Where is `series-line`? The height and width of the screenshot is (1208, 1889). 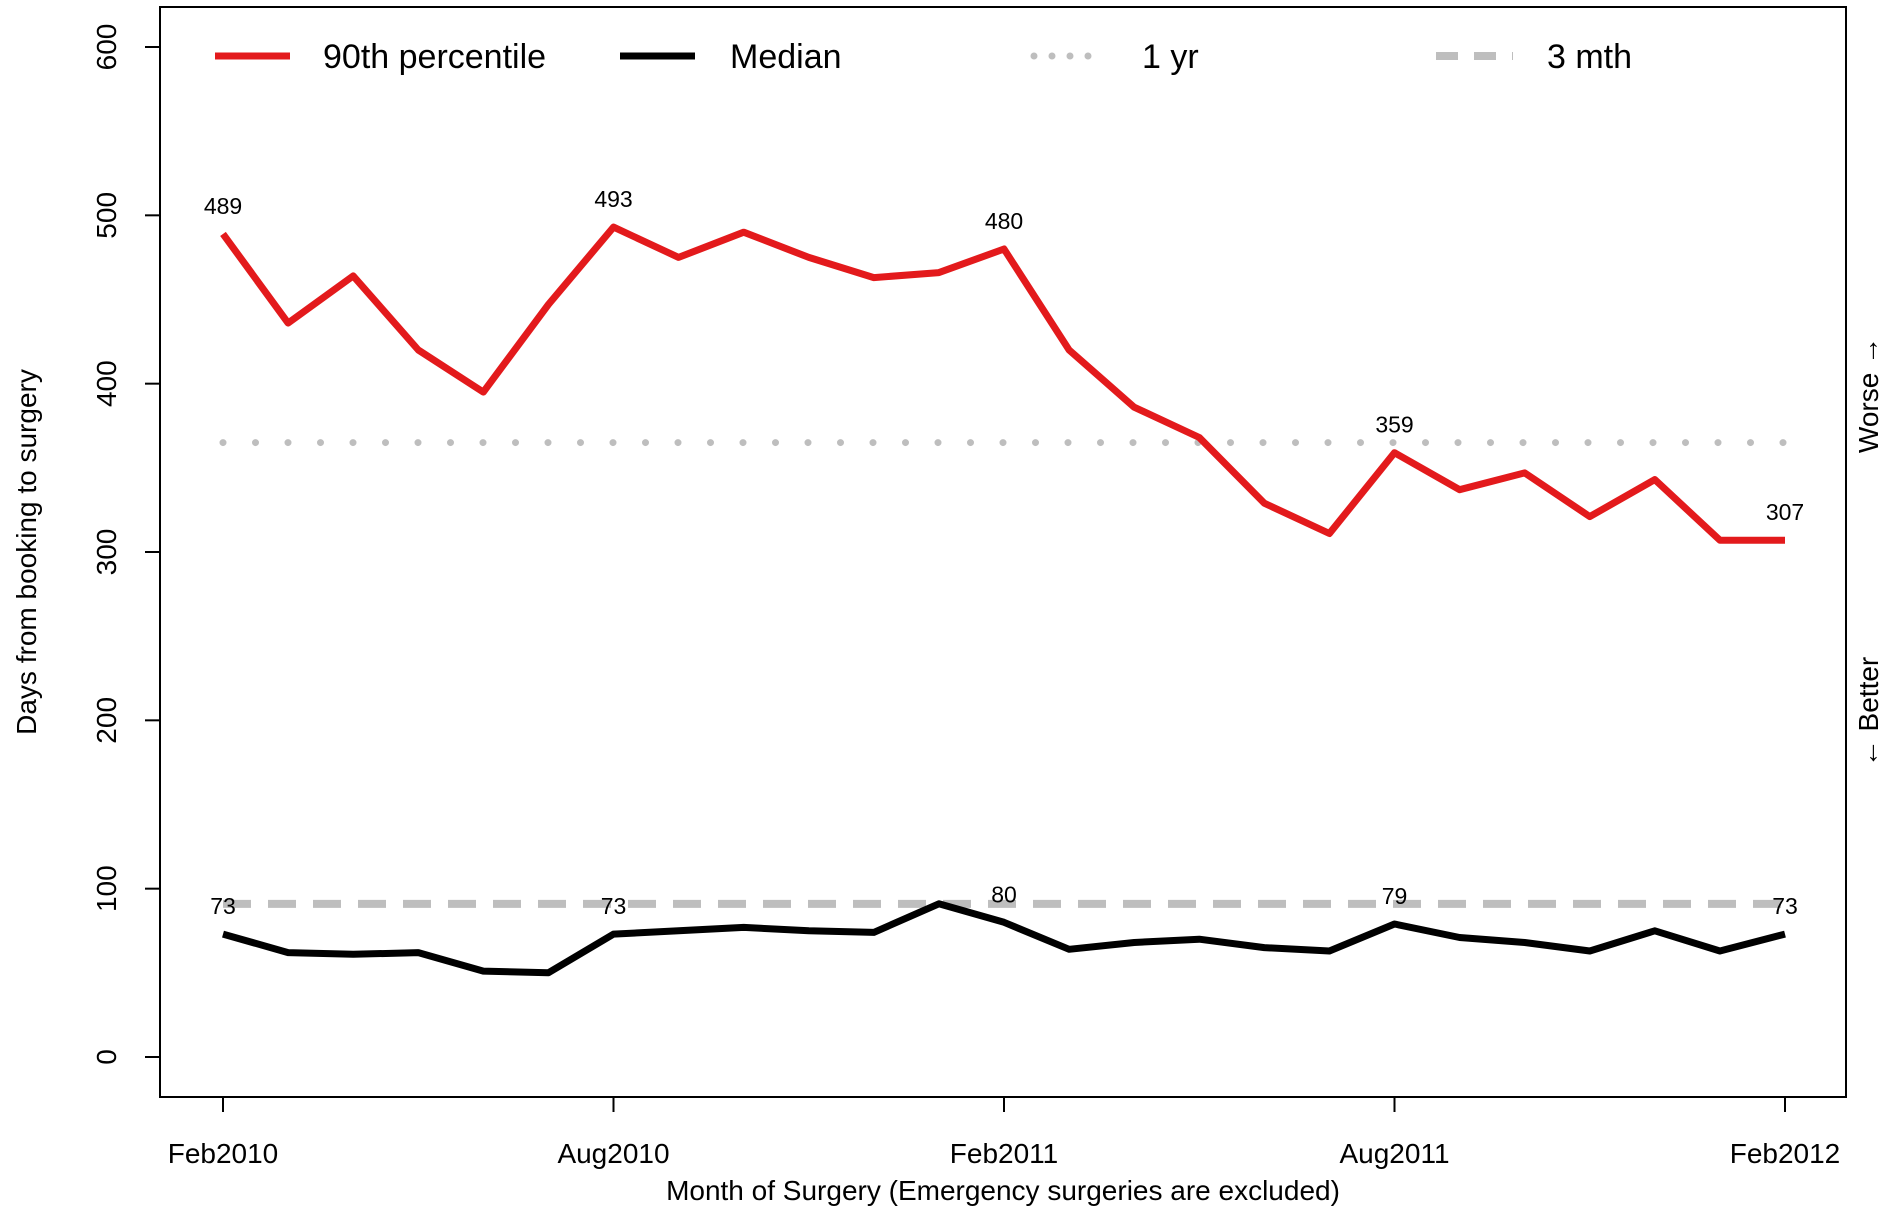
series-line is located at coordinates (1004, 938).